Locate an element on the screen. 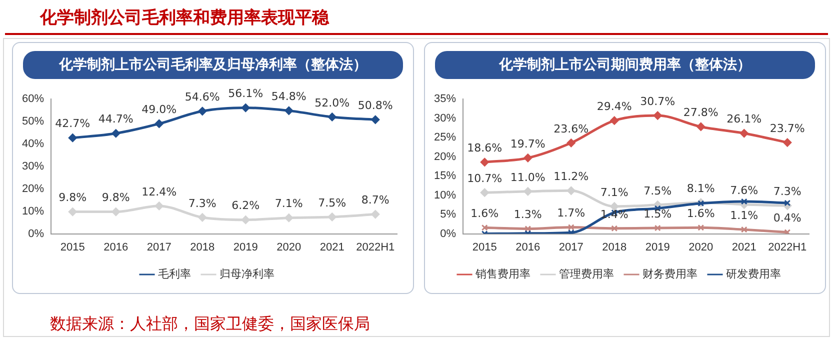 The width and height of the screenshot is (833, 340). legend-label: 销售费用率 is located at coordinates (502, 273).